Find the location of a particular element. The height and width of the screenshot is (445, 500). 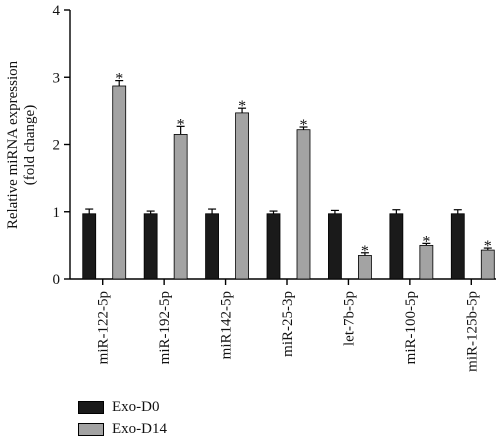

y-tick-label: 2 is located at coordinates (57, 146).